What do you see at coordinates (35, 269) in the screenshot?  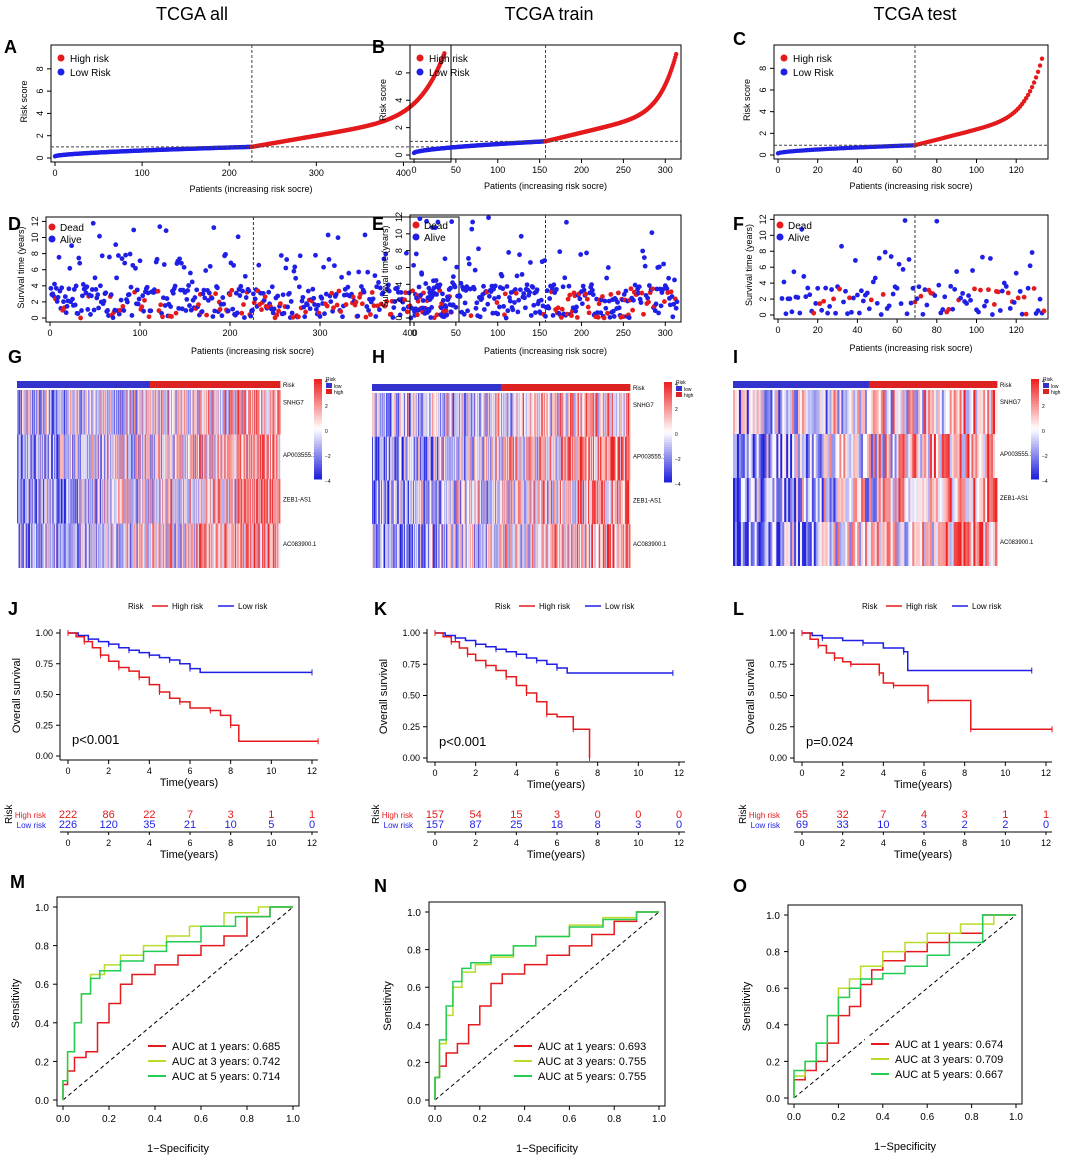 I see `y-tick-label: 6` at bounding box center [35, 269].